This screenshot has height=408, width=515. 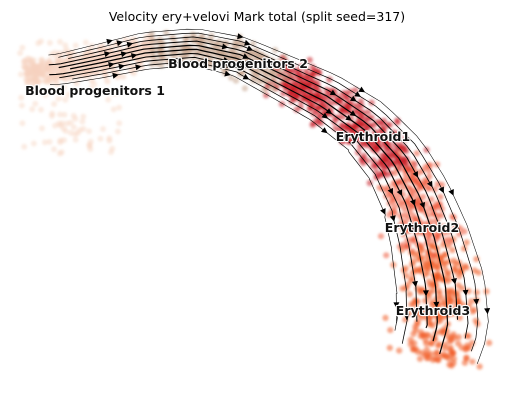 I want to click on cluster-label-erythroid3: Erythroid3, so click(x=433, y=310).